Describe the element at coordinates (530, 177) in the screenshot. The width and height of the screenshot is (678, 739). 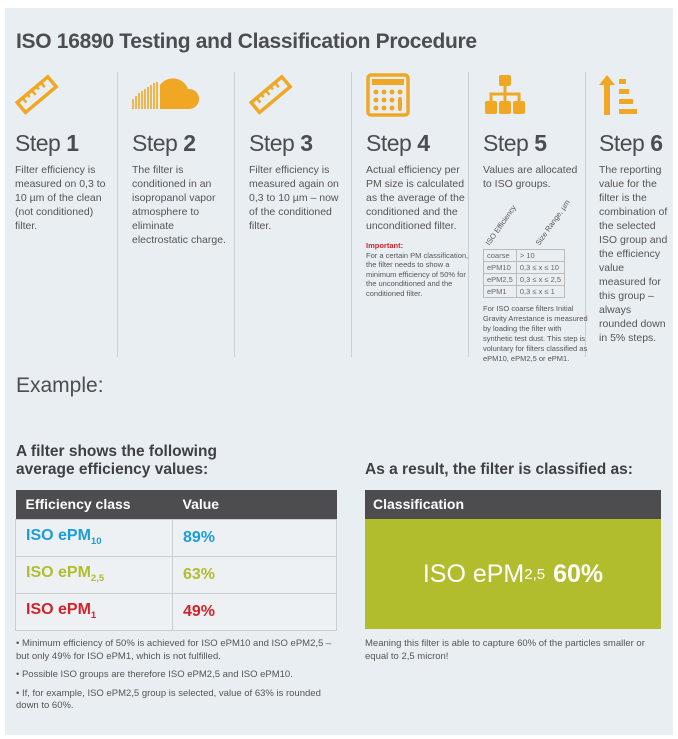
I see `step-text: Values are allocated to ISO groups.` at that location.